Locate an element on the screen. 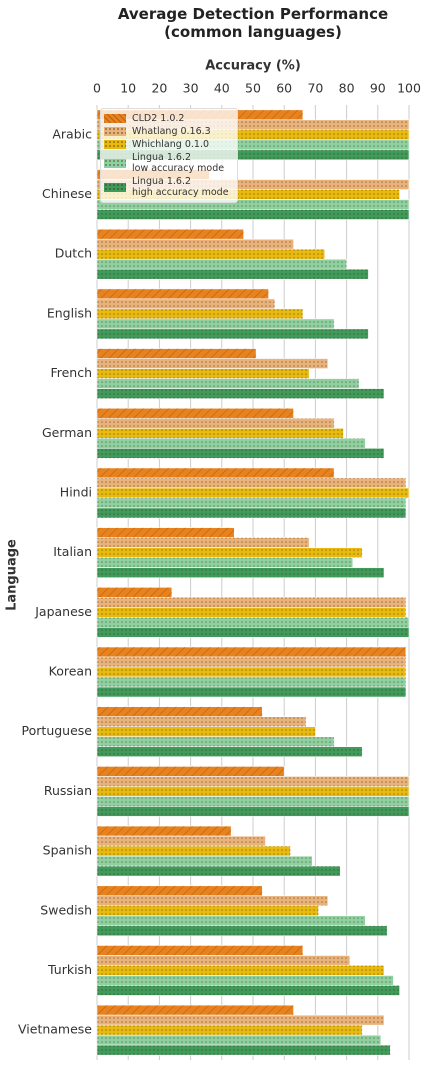 The image size is (426, 1065). x-tick-label: 80 is located at coordinates (347, 88).